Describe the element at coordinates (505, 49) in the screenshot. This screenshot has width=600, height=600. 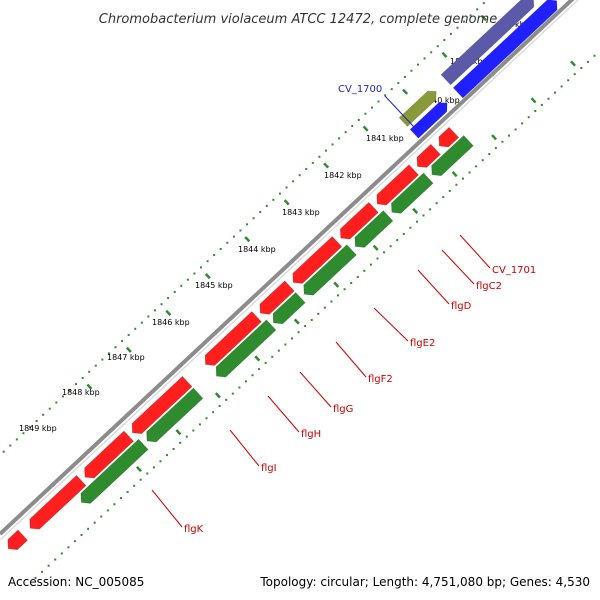
I see `forward-cds` at that location.